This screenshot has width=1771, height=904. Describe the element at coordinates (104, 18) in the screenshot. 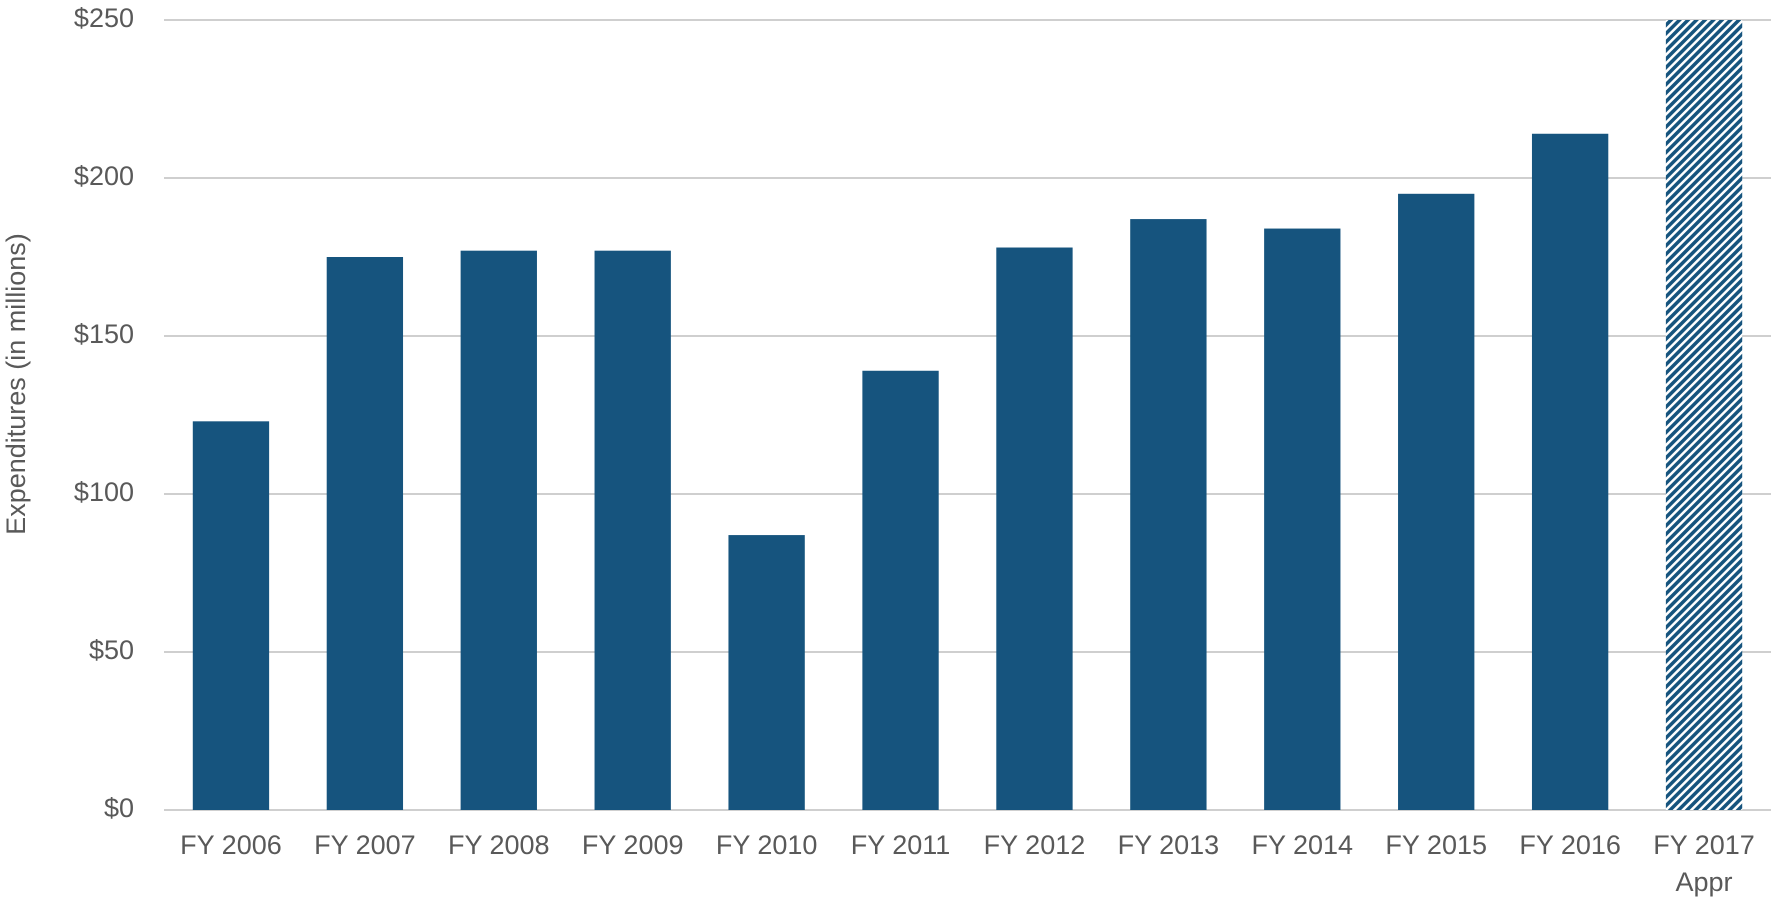

I see `y-tick-label: $250` at that location.